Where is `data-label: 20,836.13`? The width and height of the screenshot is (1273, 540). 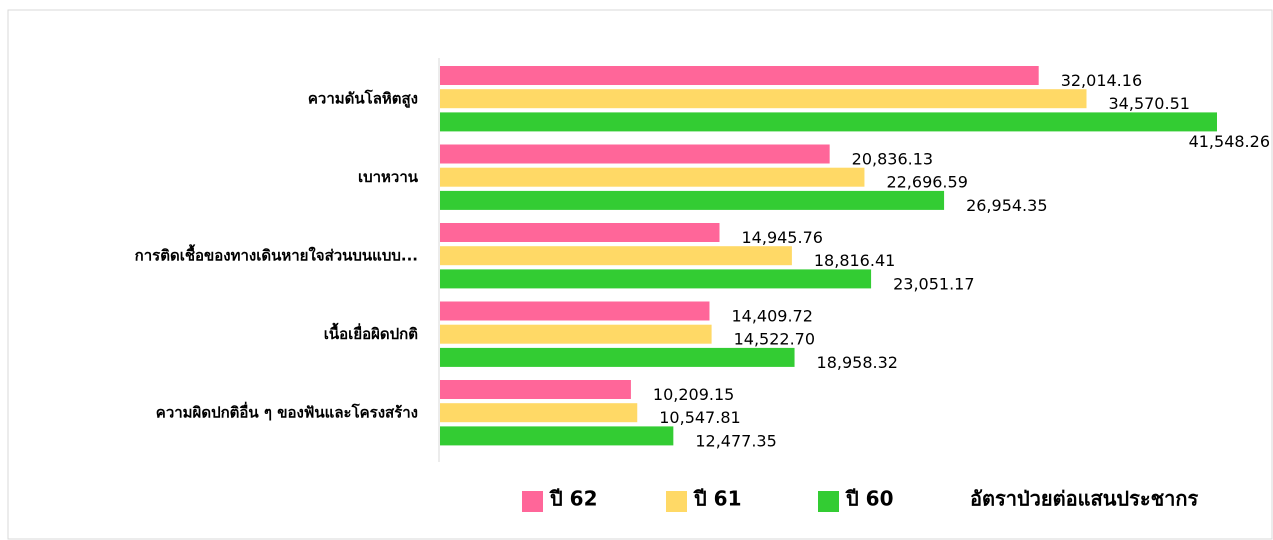 data-label: 20,836.13 is located at coordinates (892, 159).